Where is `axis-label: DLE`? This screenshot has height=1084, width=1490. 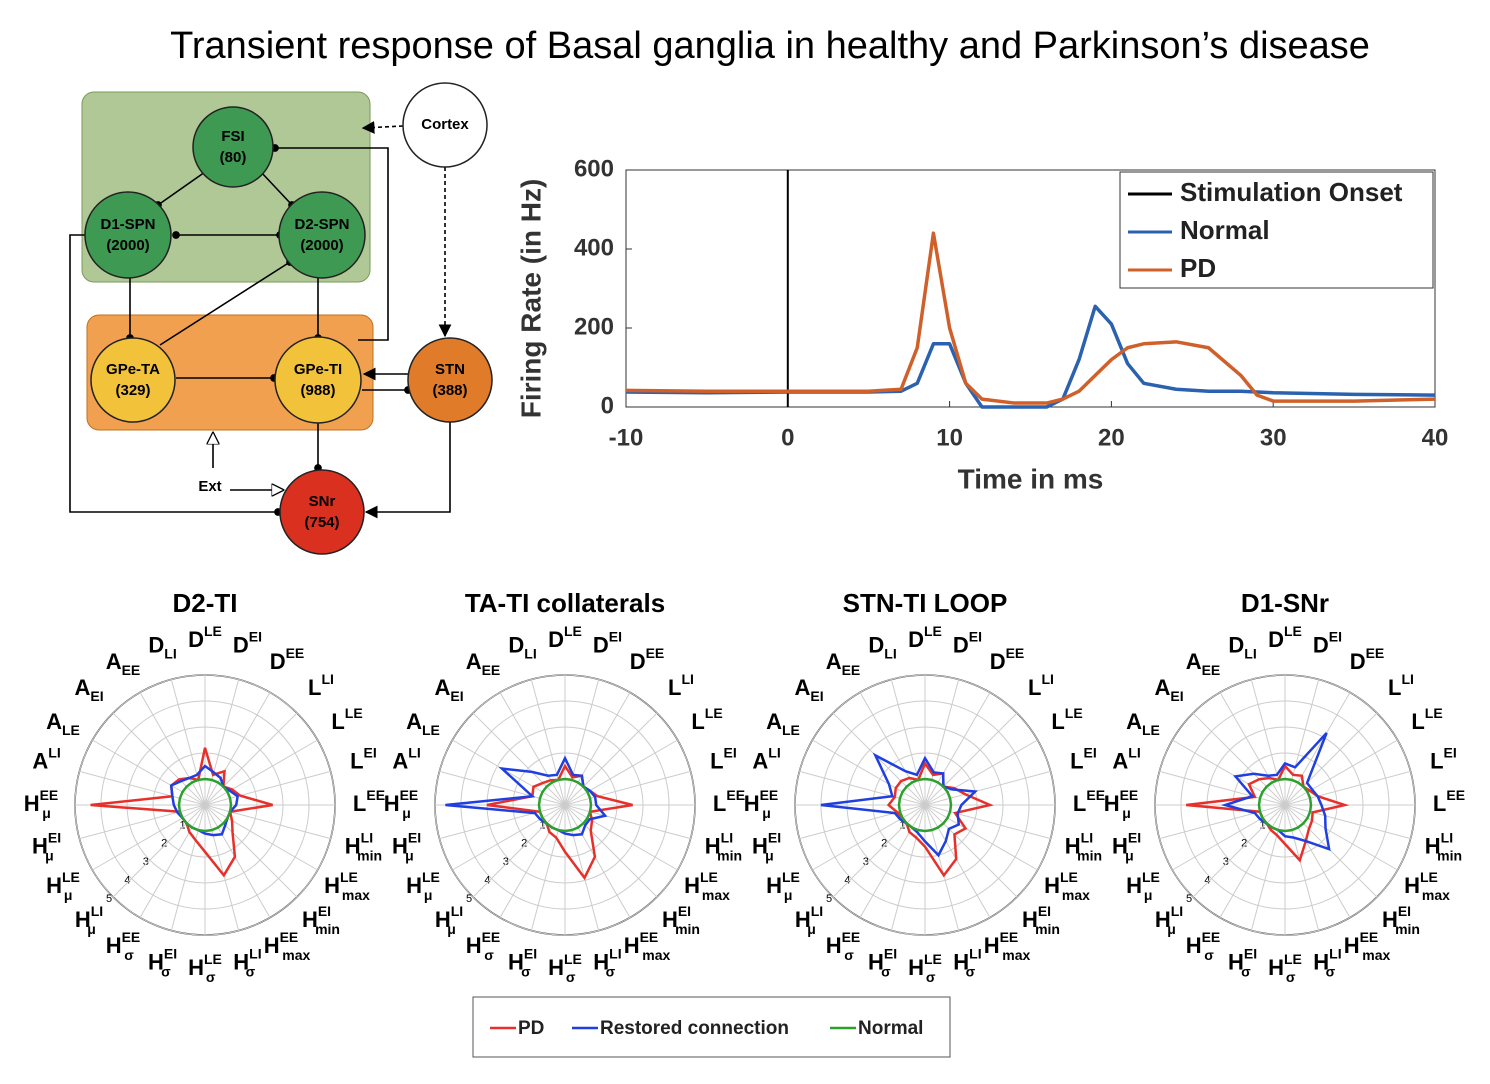
axis-label: DLE is located at coordinates (1285, 637).